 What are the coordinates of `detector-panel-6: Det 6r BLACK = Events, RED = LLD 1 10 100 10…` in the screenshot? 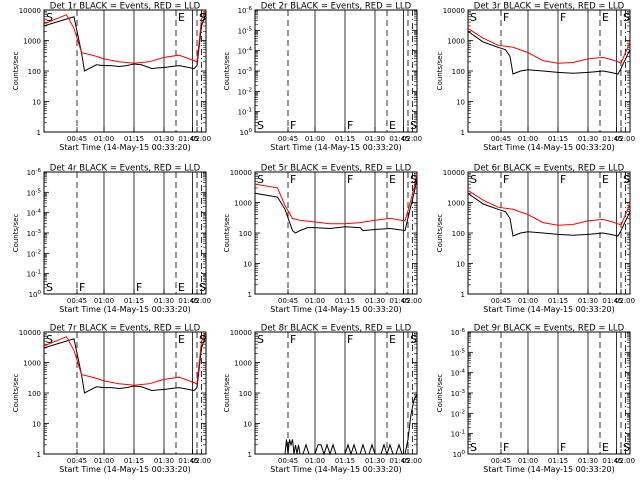 It's located at (535, 239).